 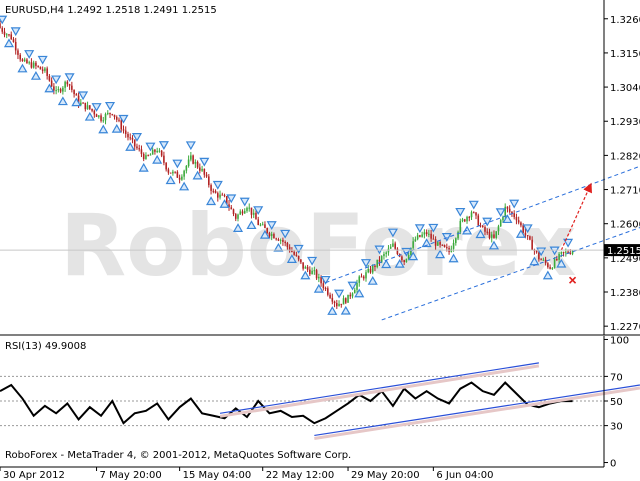 What do you see at coordinates (619, 340) in the screenshot?
I see `rsi-y-tick-label: 100` at bounding box center [619, 340].